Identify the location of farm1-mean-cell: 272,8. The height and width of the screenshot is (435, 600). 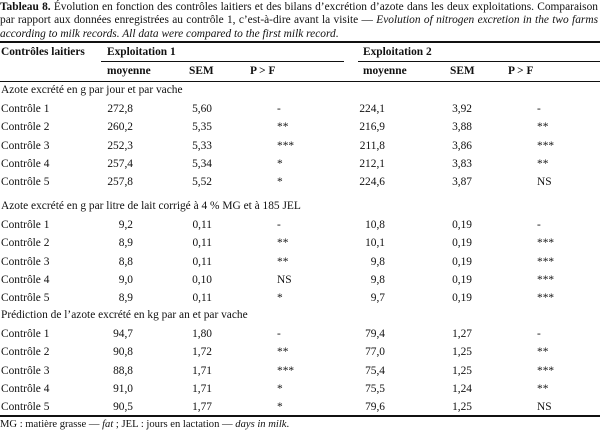
(120, 109).